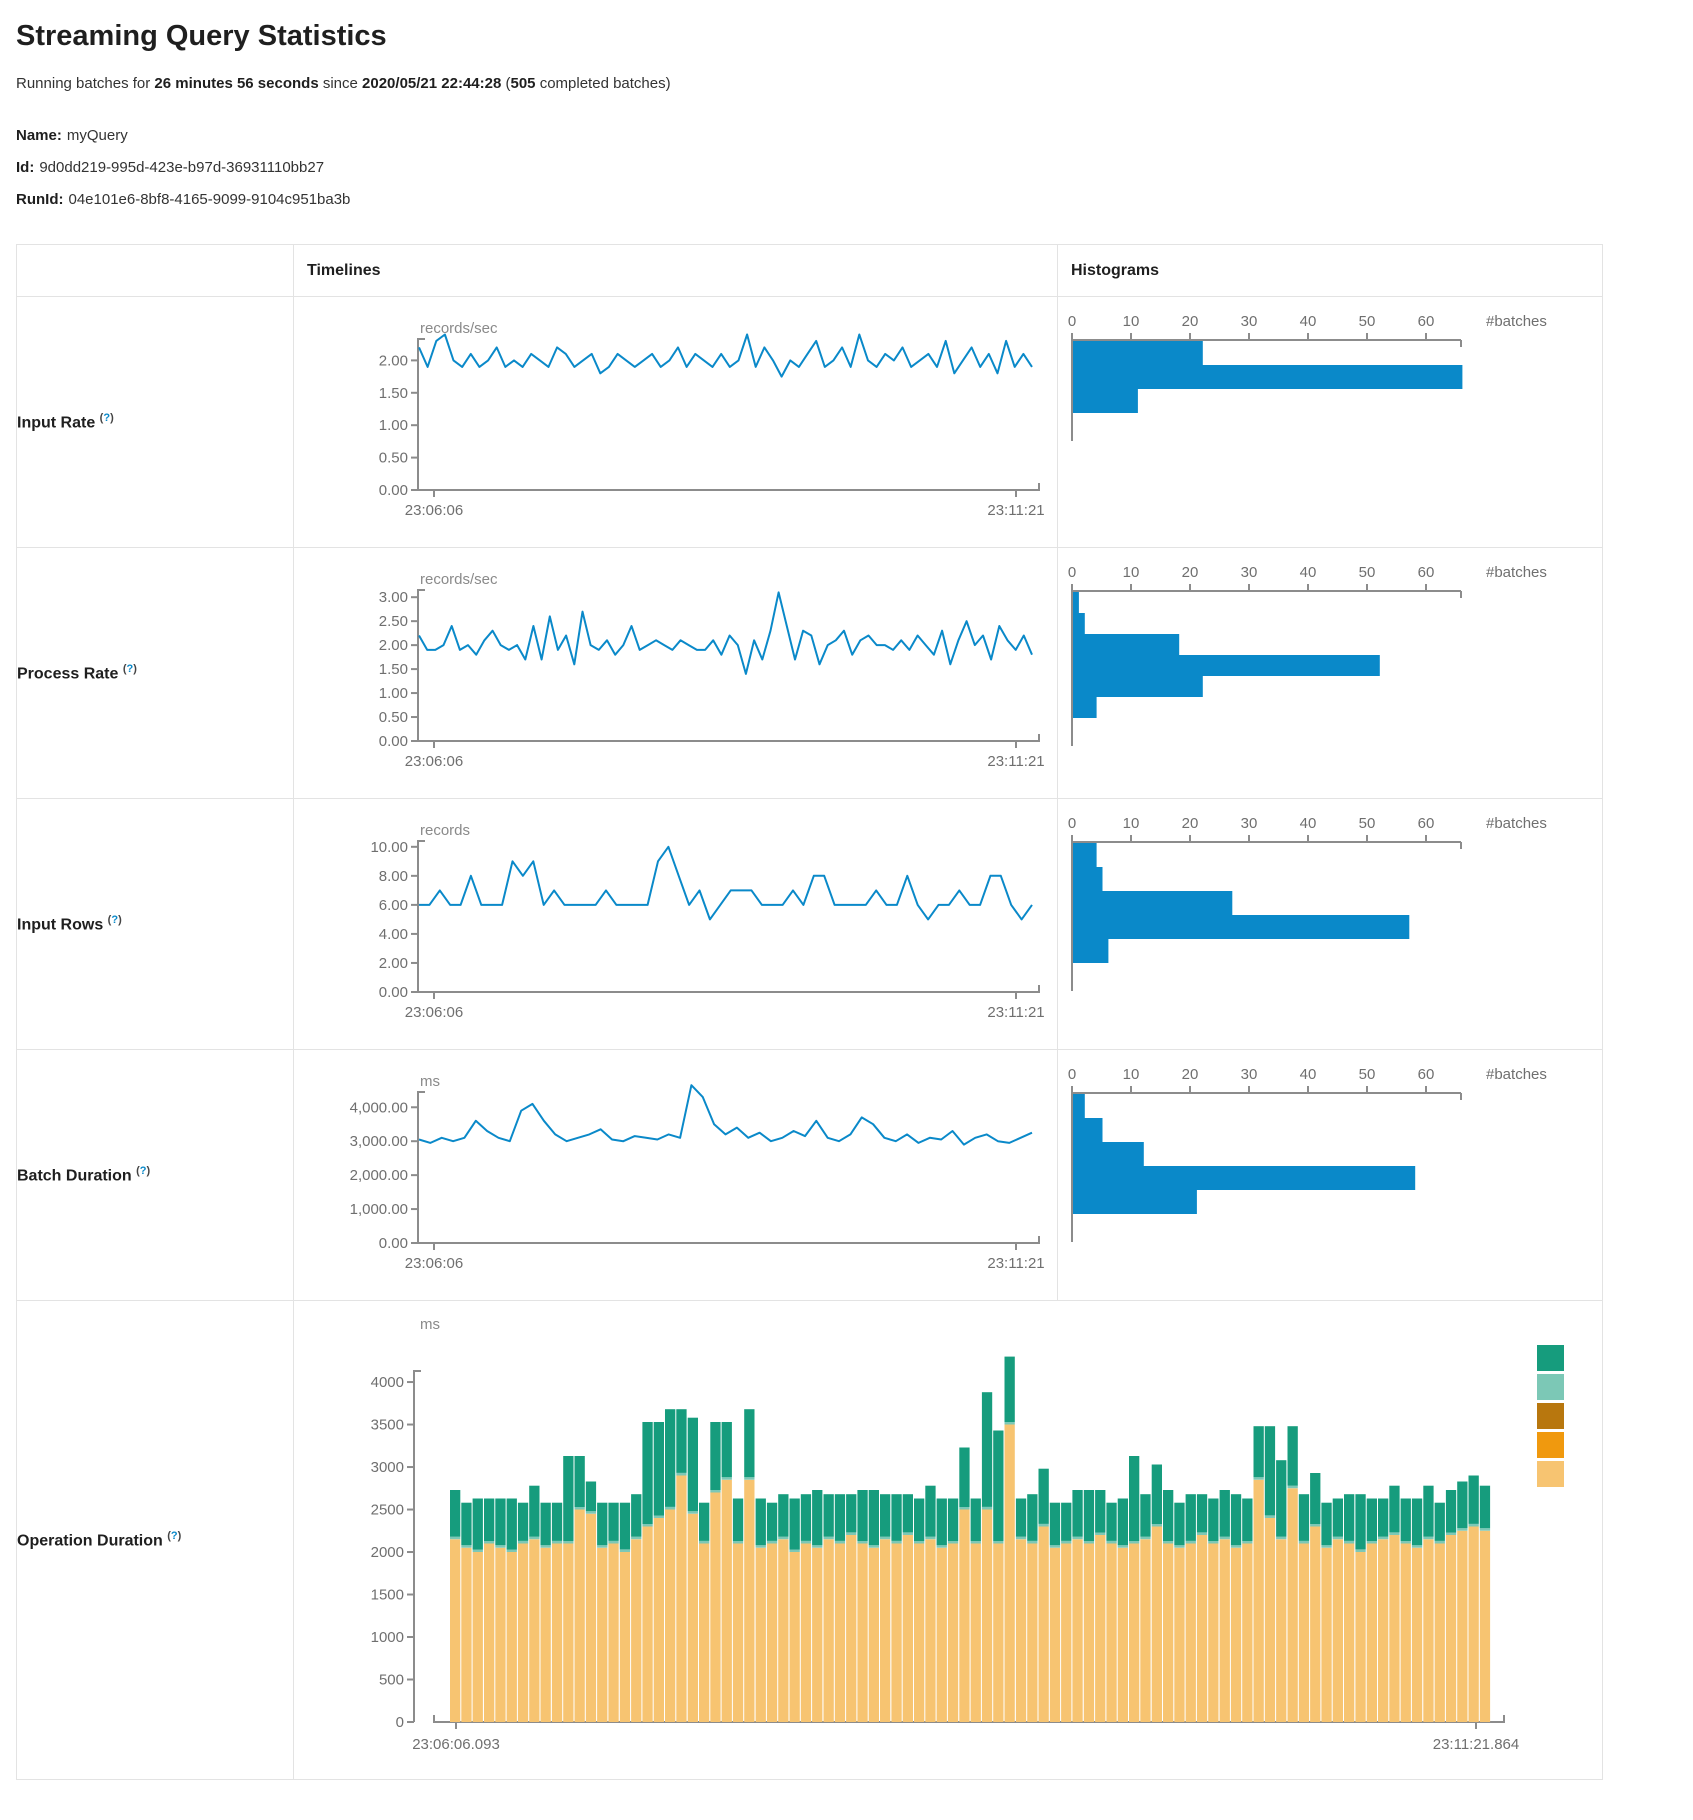 The height and width of the screenshot is (1820, 1693). What do you see at coordinates (155, 270) in the screenshot?
I see `empty-header-cell` at bounding box center [155, 270].